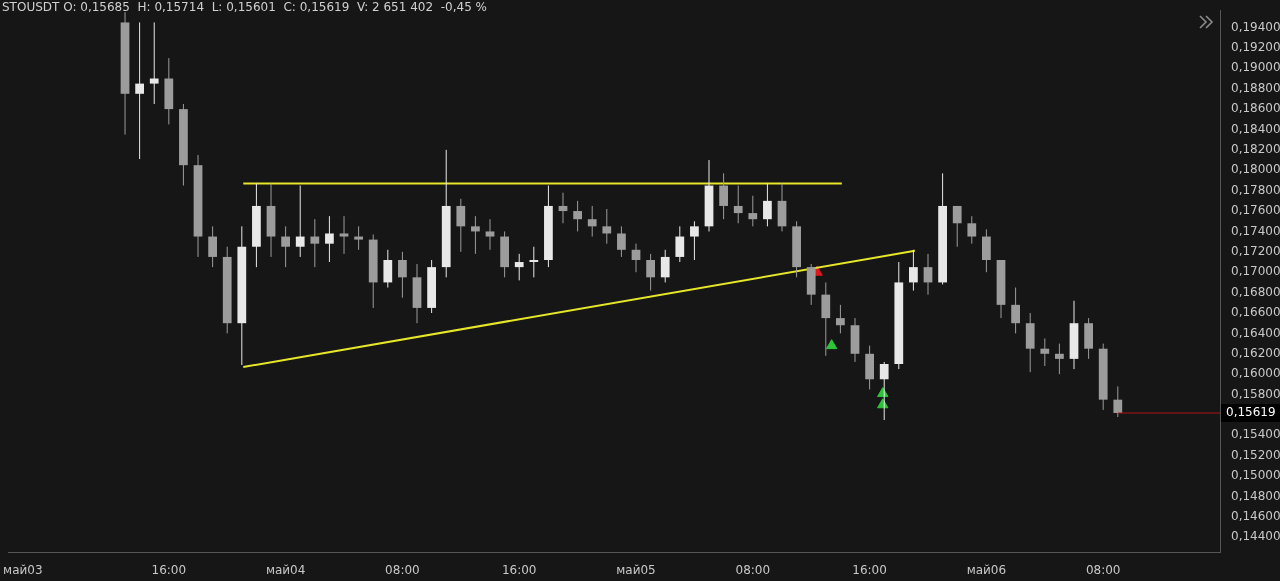 This screenshot has width=1280, height=581. What do you see at coordinates (1255, 26) in the screenshot?
I see `y-tick-label: 0,19400` at bounding box center [1255, 26].